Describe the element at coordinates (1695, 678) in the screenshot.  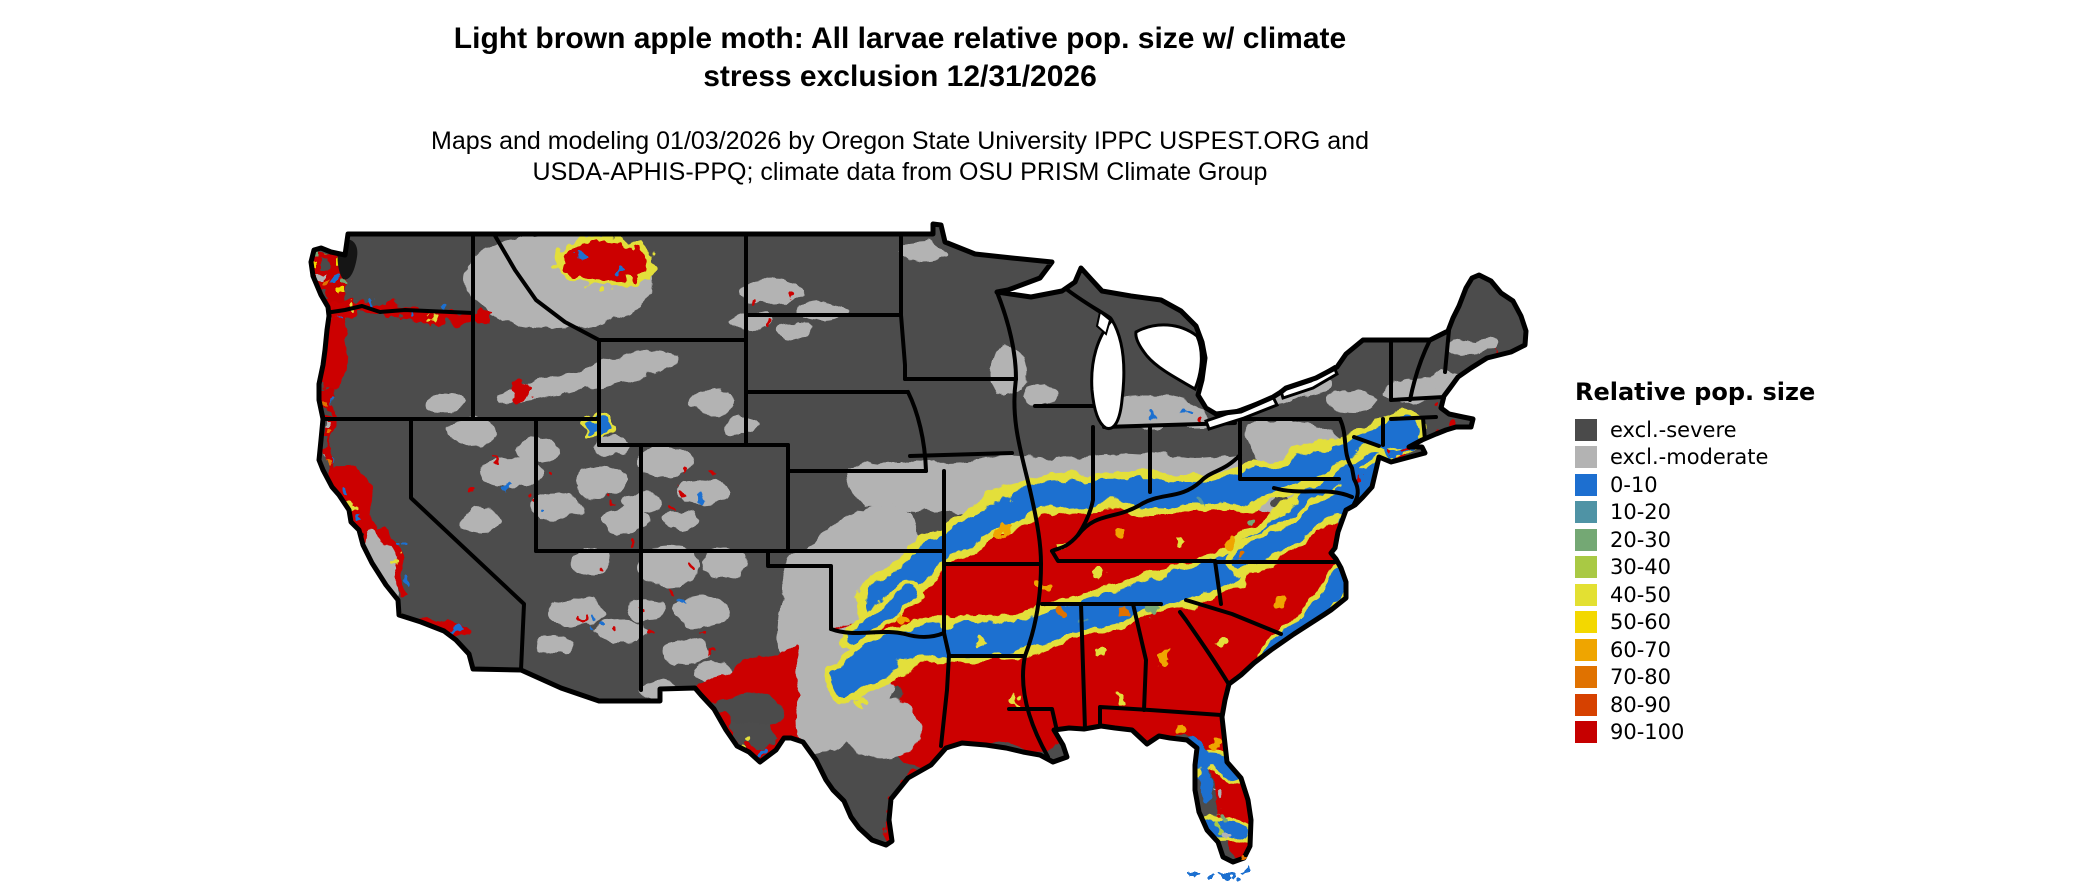
I see `legend-row: 70-80` at that location.